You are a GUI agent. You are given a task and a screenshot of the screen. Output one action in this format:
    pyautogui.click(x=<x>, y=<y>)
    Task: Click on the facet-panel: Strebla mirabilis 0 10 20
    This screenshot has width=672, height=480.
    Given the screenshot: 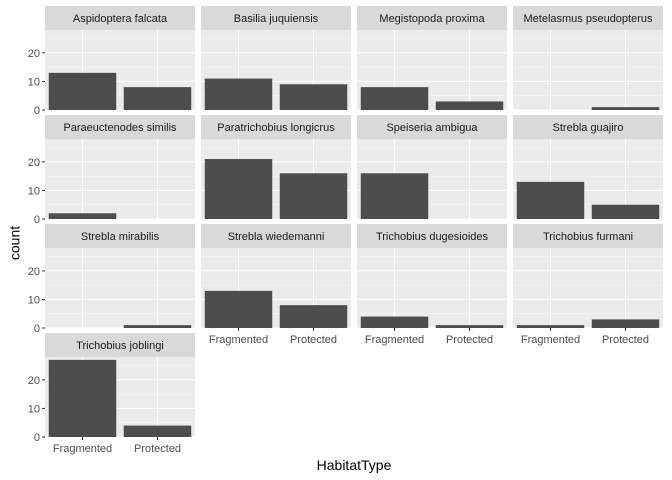 What is the action you would take?
    pyautogui.click(x=111, y=279)
    